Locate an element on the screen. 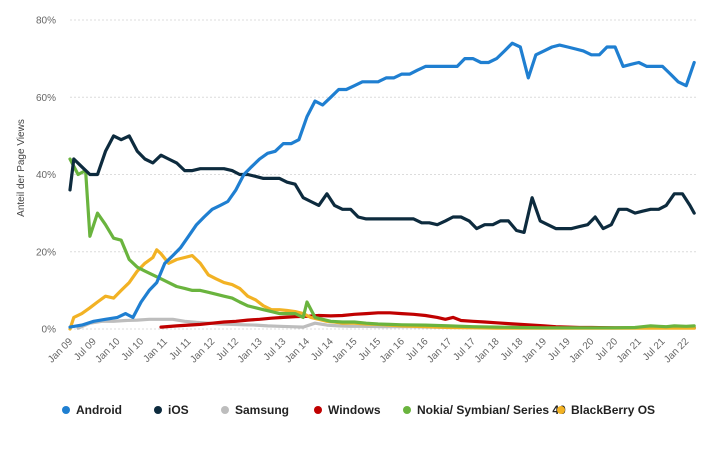  legend-item: BlackBerry OS is located at coordinates (606, 410).